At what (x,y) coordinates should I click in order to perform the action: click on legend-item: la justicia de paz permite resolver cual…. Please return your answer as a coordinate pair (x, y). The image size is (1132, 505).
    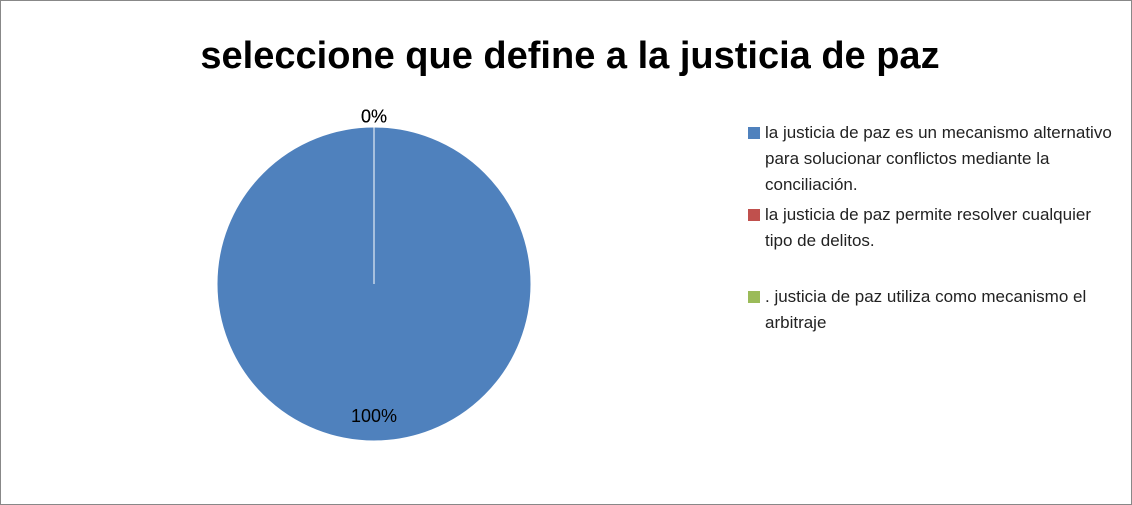
    Looking at the image, I should click on (935, 228).